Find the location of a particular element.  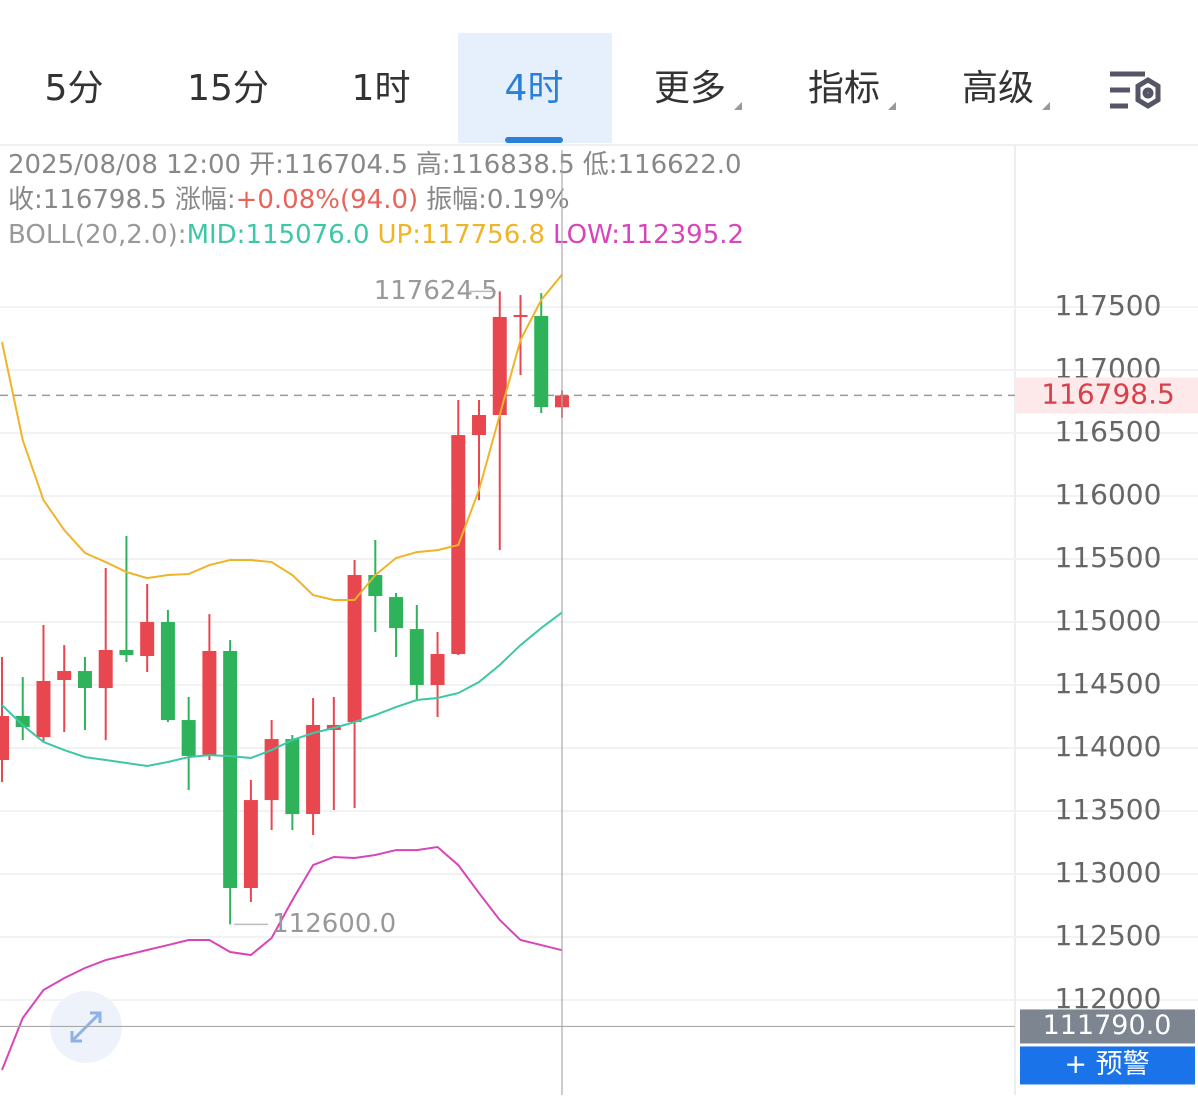

y-tick-label: 113500 is located at coordinates (1108, 809).